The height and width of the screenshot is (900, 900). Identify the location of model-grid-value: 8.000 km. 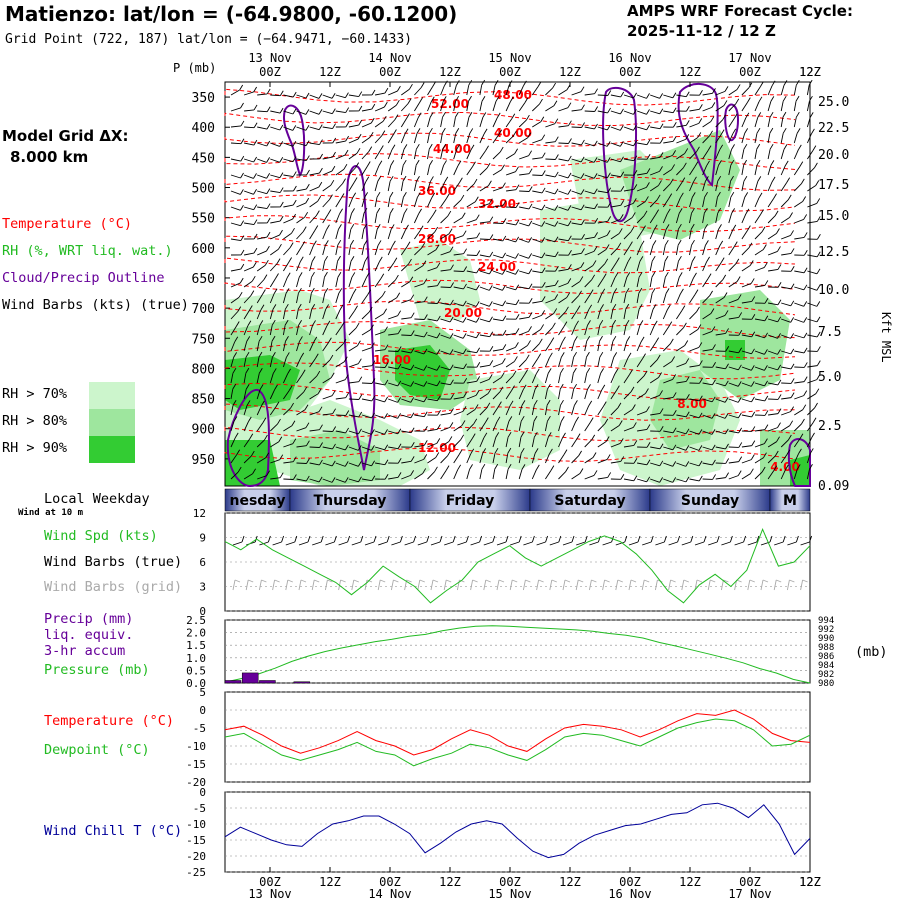
(49, 157).